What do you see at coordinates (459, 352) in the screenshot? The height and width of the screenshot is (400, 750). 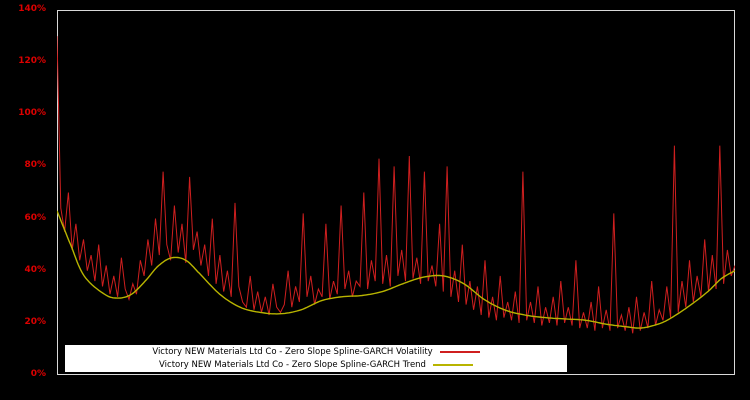 I see `legend-line-sample-volatility` at bounding box center [459, 352].